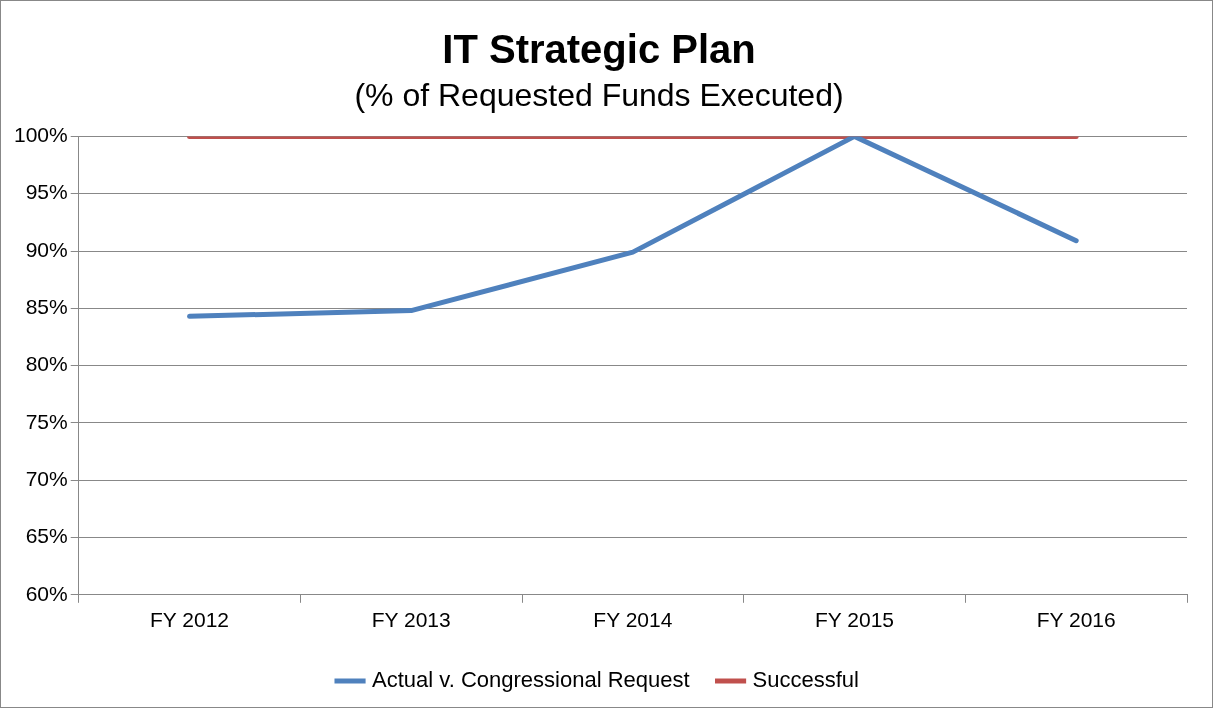  Describe the element at coordinates (40, 135) in the screenshot. I see `y-tick-label: 100%` at that location.